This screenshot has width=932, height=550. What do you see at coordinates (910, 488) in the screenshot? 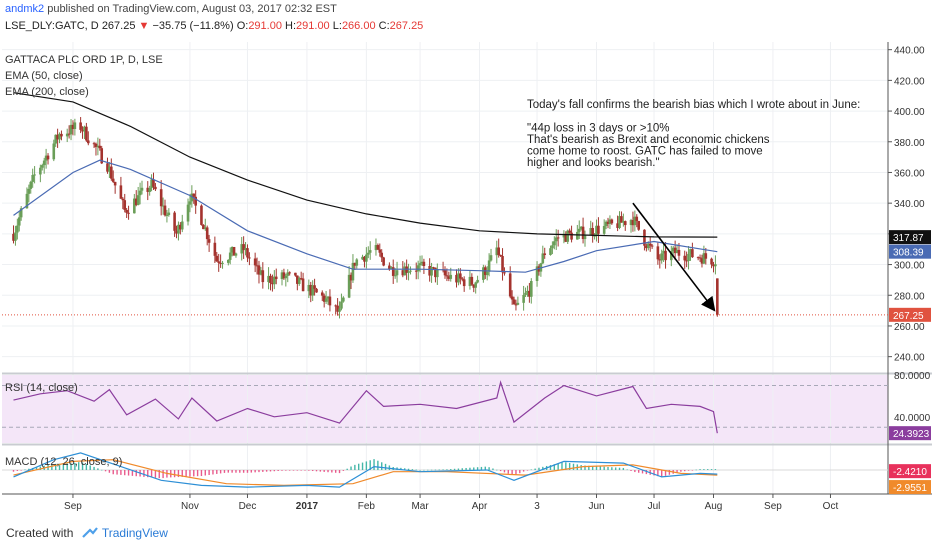
I see `signal-value-tag-label: -2.9551` at bounding box center [910, 488].